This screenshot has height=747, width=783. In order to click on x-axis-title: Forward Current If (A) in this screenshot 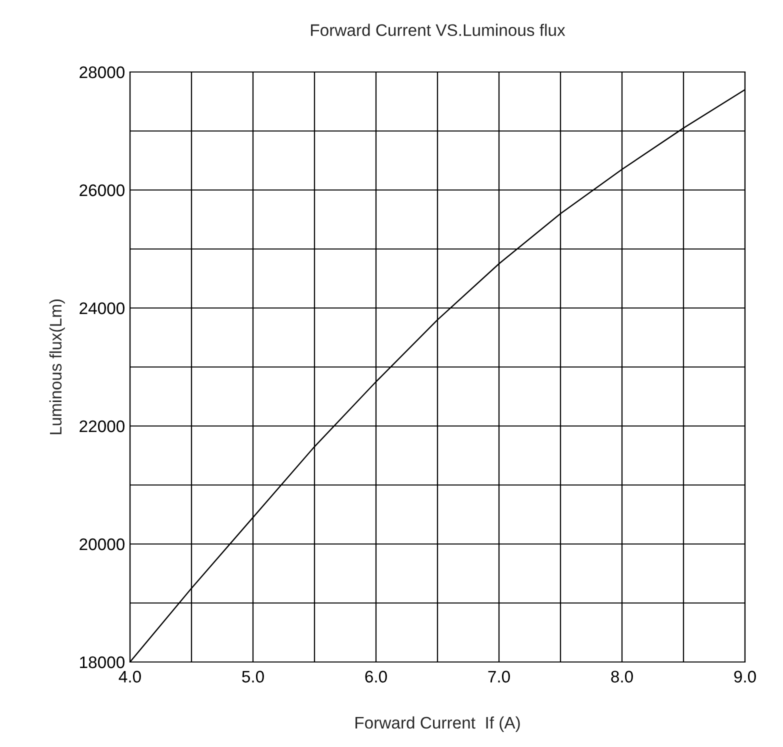, I will do `click(438, 724)`.